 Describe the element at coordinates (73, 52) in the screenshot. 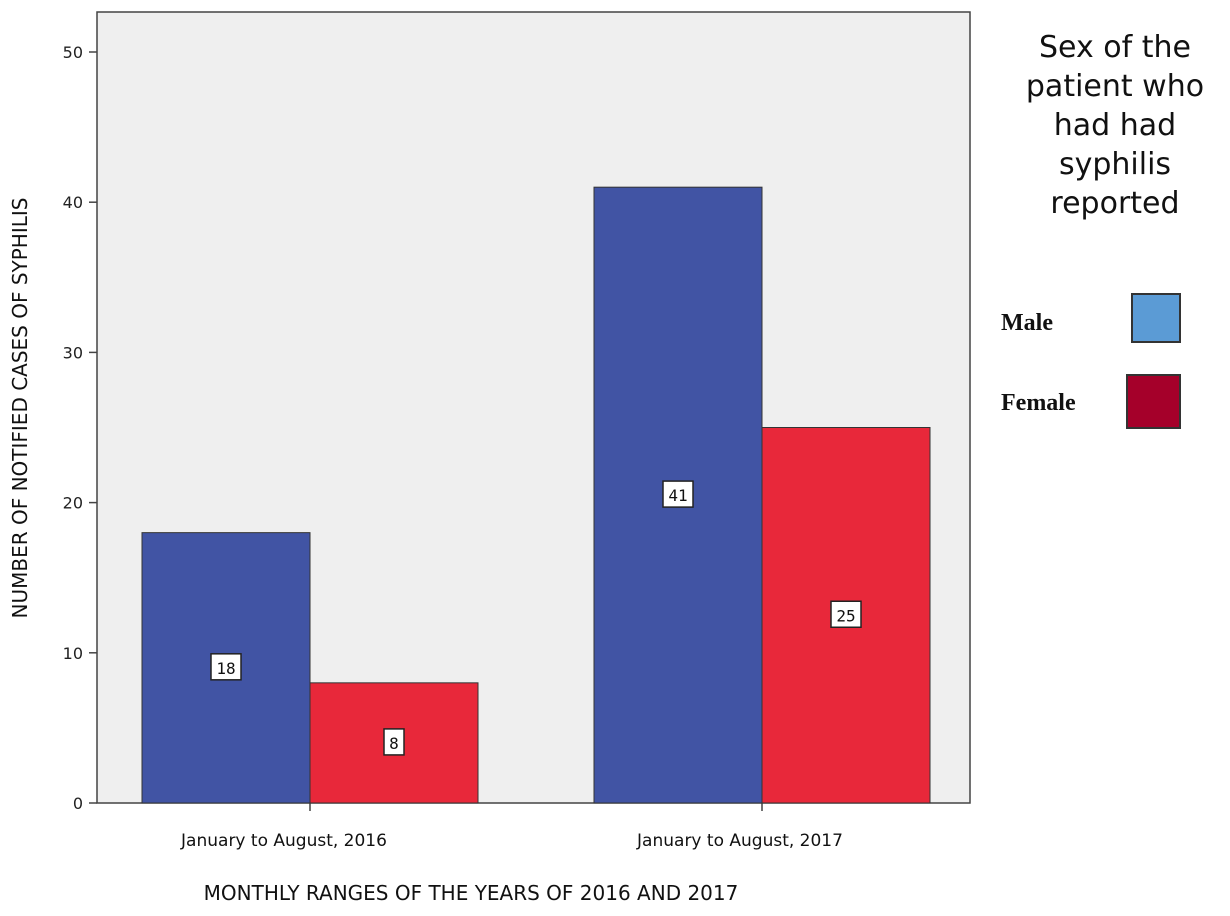

I see `y-tick-label: 50` at that location.